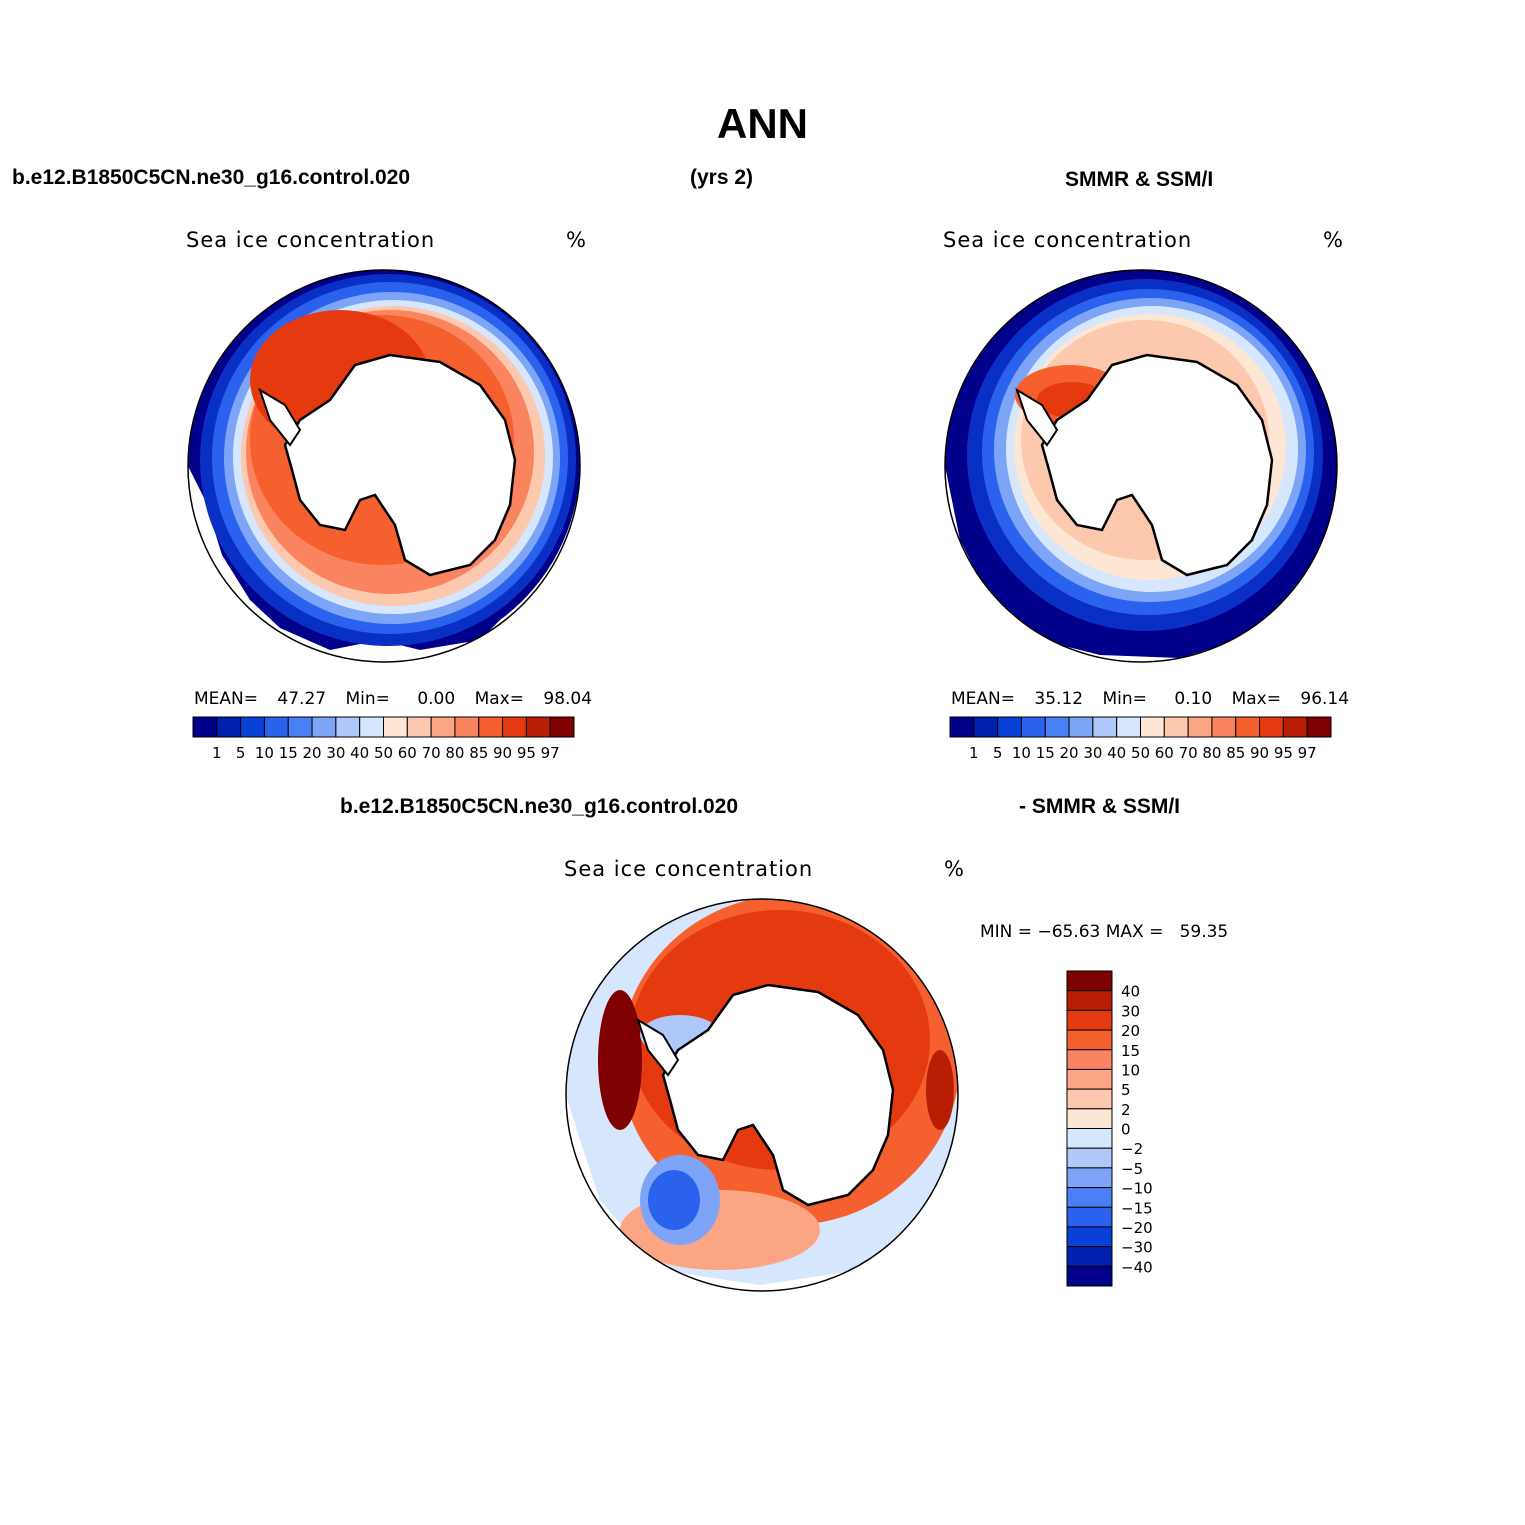 This screenshot has width=1525, height=1525. I want to click on obs-min-value: 0.10, so click(1193, 699).